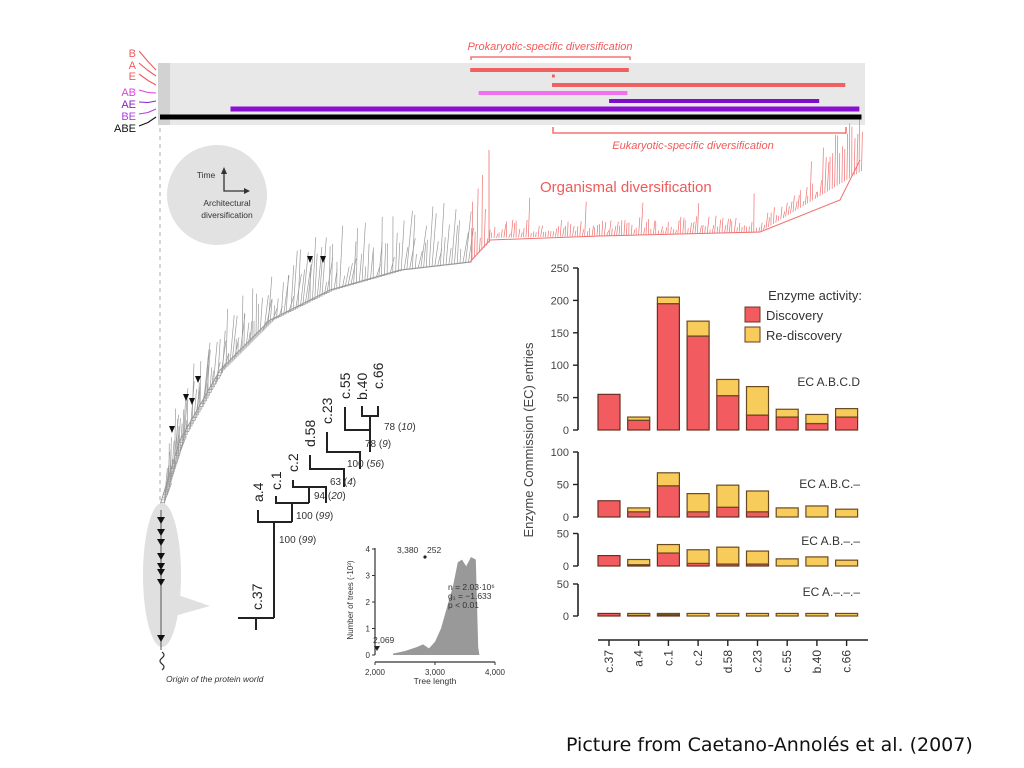 The width and height of the screenshot is (1024, 768). I want to click on timeline-left-shade, so click(164, 94).